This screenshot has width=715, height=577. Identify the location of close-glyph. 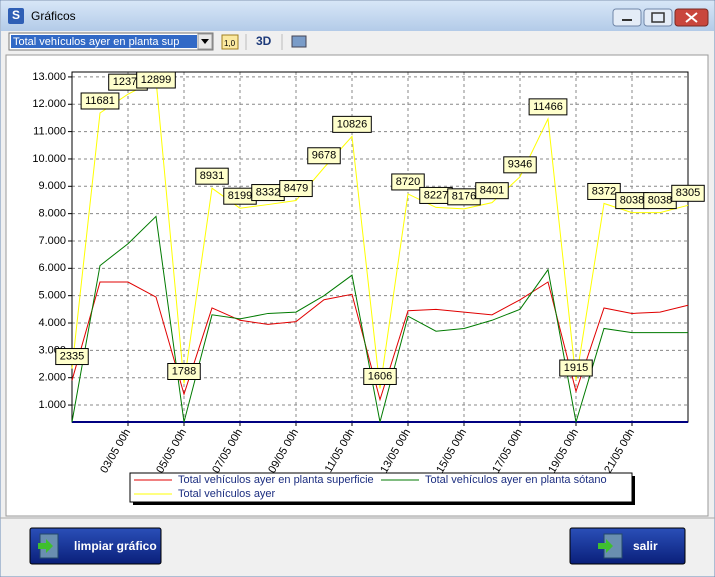
(691, 17).